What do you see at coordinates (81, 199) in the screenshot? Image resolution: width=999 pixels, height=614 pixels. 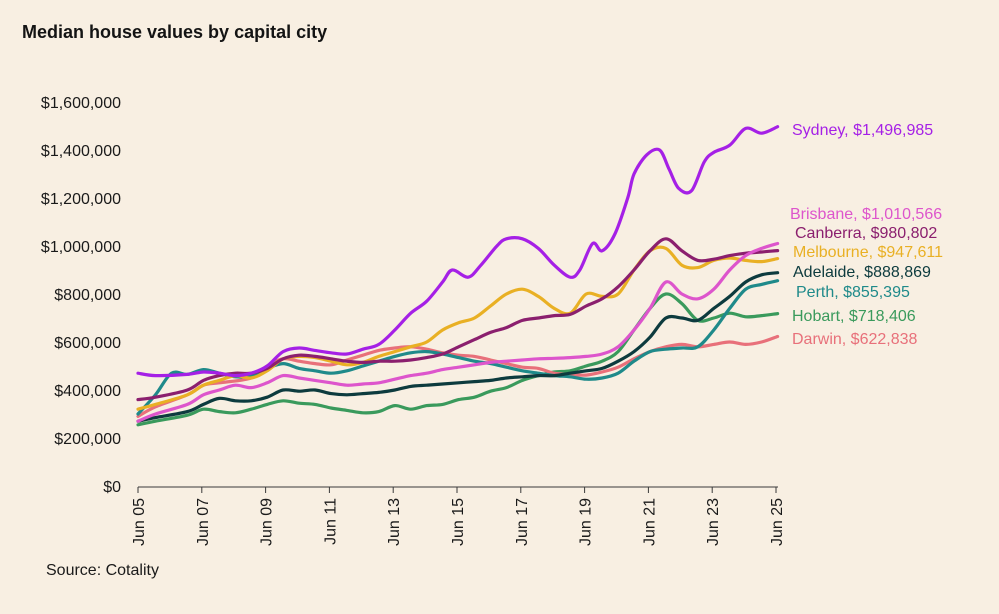 I see `y-tick-label: $1,200,000` at bounding box center [81, 199].